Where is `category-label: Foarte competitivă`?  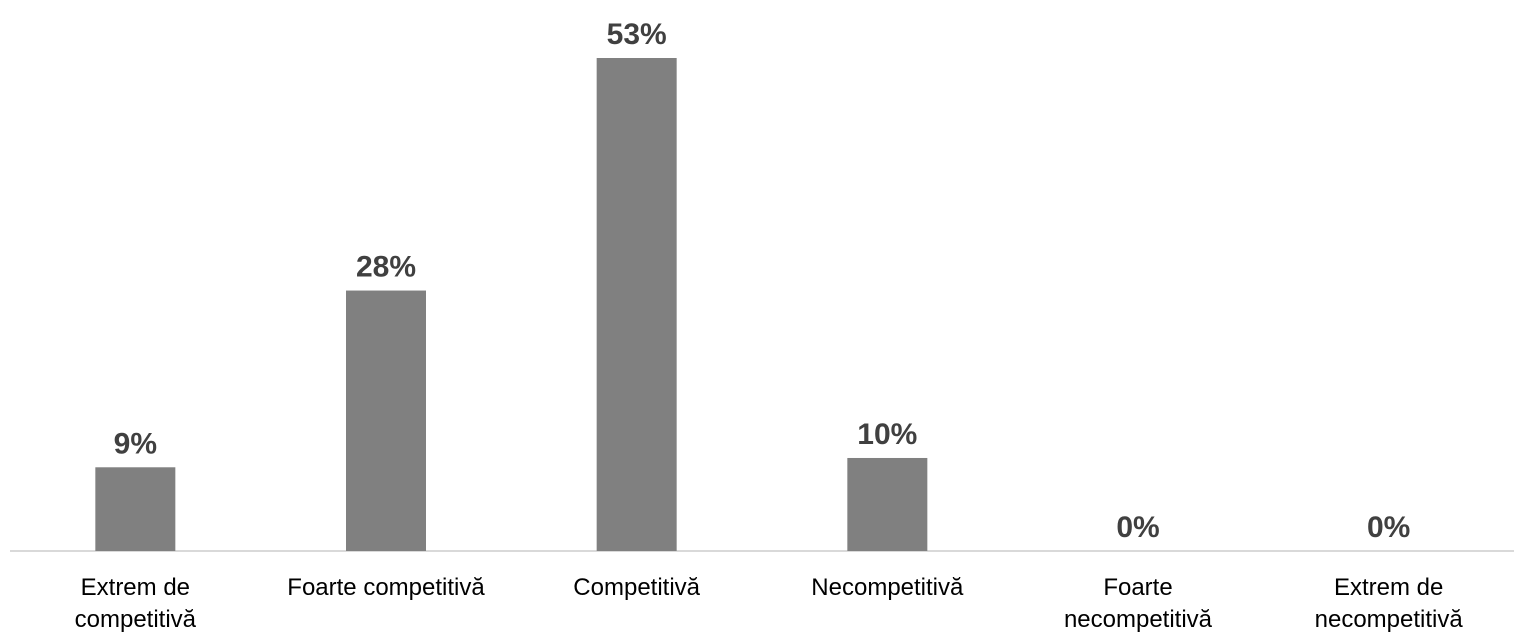
category-label: Foarte competitivă is located at coordinates (386, 587).